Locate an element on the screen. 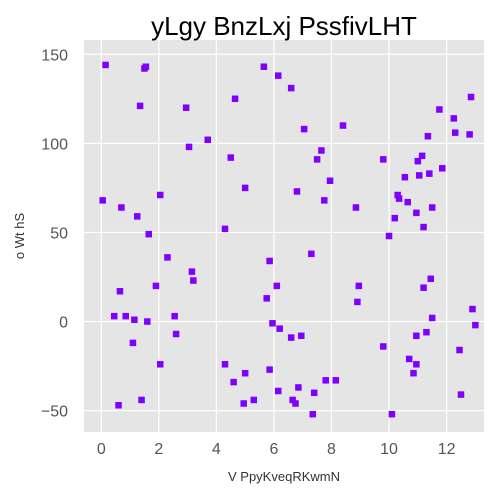  x-axis-label: V PpyKveqRKwmN is located at coordinates (284, 476).